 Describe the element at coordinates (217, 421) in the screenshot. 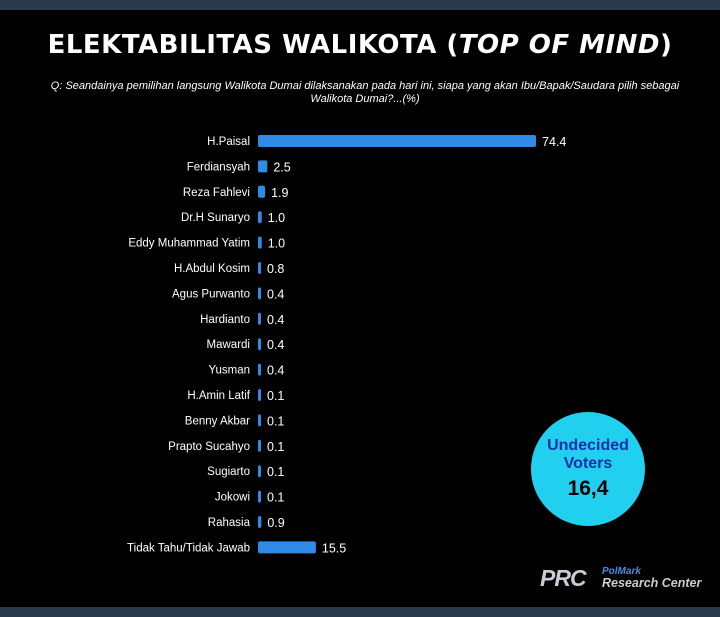

I see `category-label: Benny Akbar` at that location.